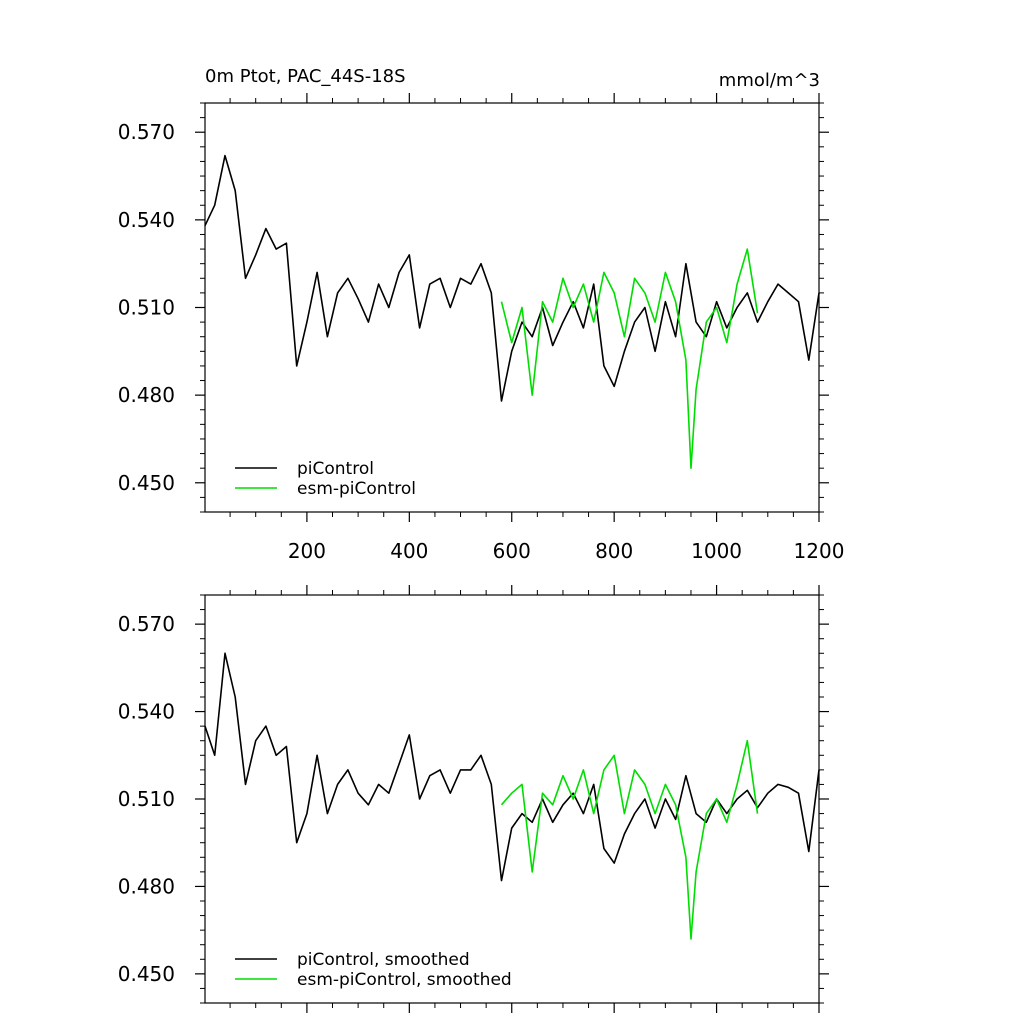 The height and width of the screenshot is (1024, 1024). What do you see at coordinates (716, 551) in the screenshot?
I see `x-tick-label: 1000` at bounding box center [716, 551].